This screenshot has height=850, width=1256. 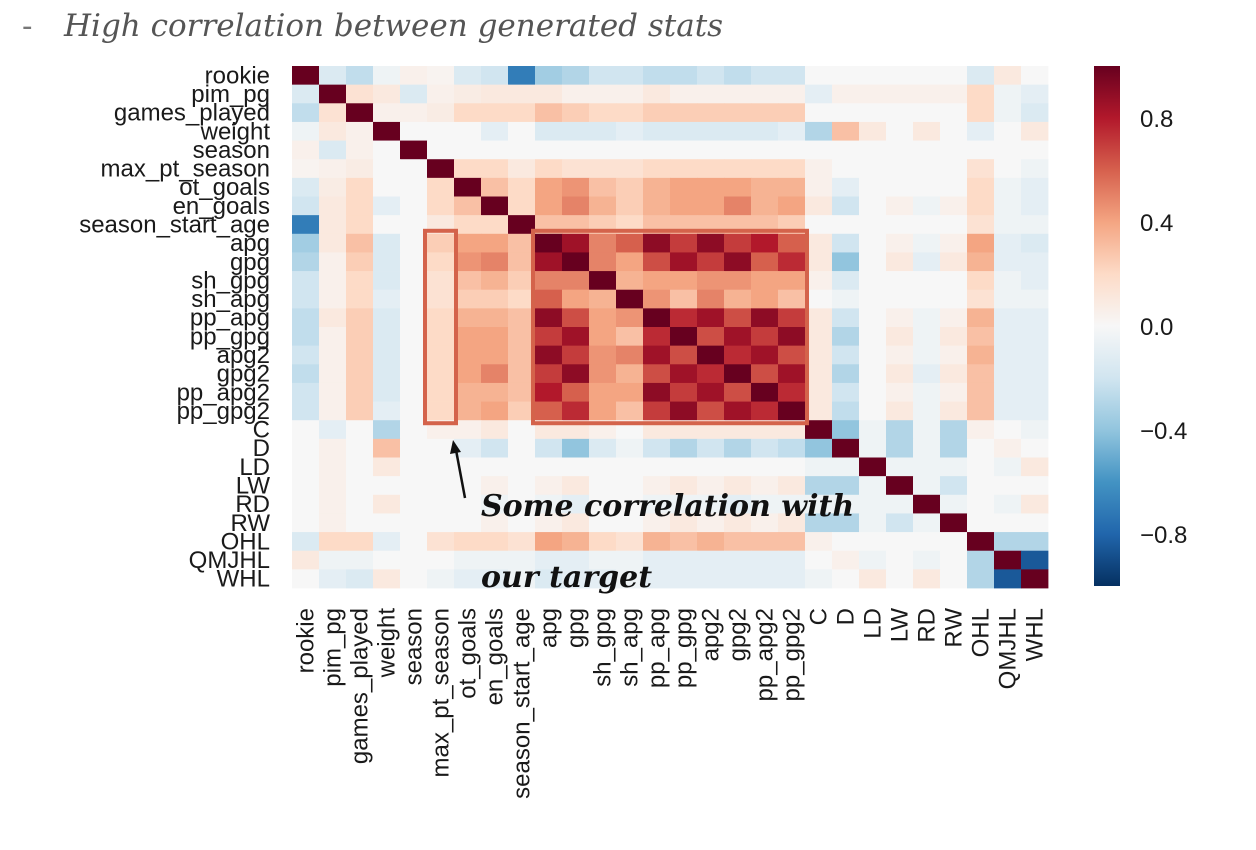 What do you see at coordinates (360, 686) in the screenshot?
I see `column-label: games_played` at bounding box center [360, 686].